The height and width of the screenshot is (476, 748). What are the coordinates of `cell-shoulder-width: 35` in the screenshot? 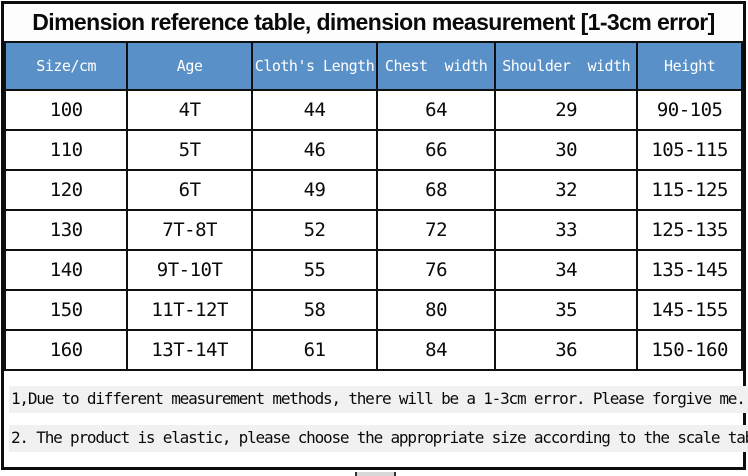 It's located at (566, 310).